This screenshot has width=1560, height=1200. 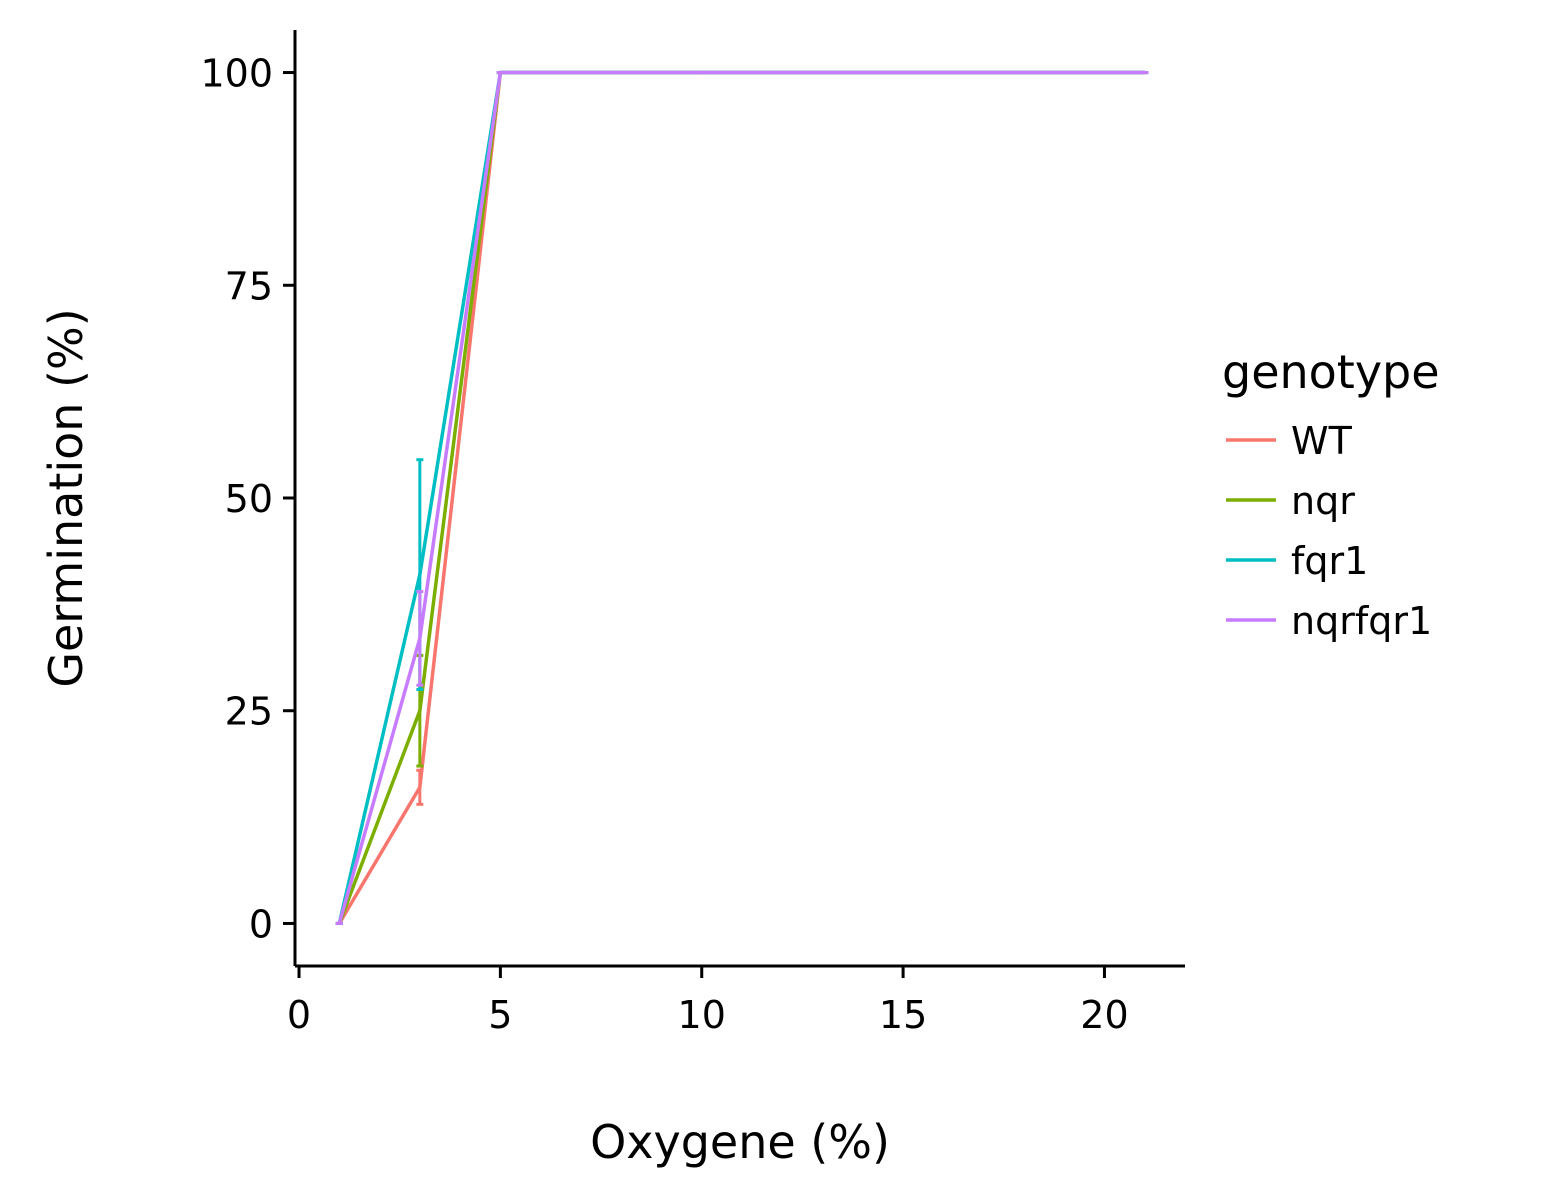 What do you see at coordinates (249, 499) in the screenshot?
I see `y-tick-label: 50` at bounding box center [249, 499].